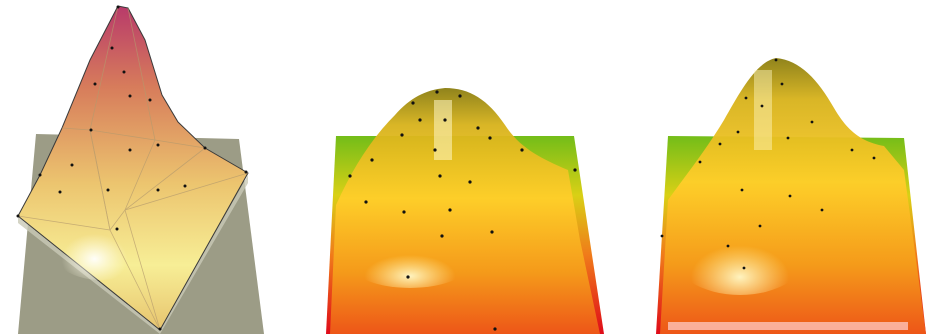 The image size is (936, 334). What do you see at coordinates (768, 164) in the screenshot?
I see `panel-3-sample-points` at bounding box center [768, 164].